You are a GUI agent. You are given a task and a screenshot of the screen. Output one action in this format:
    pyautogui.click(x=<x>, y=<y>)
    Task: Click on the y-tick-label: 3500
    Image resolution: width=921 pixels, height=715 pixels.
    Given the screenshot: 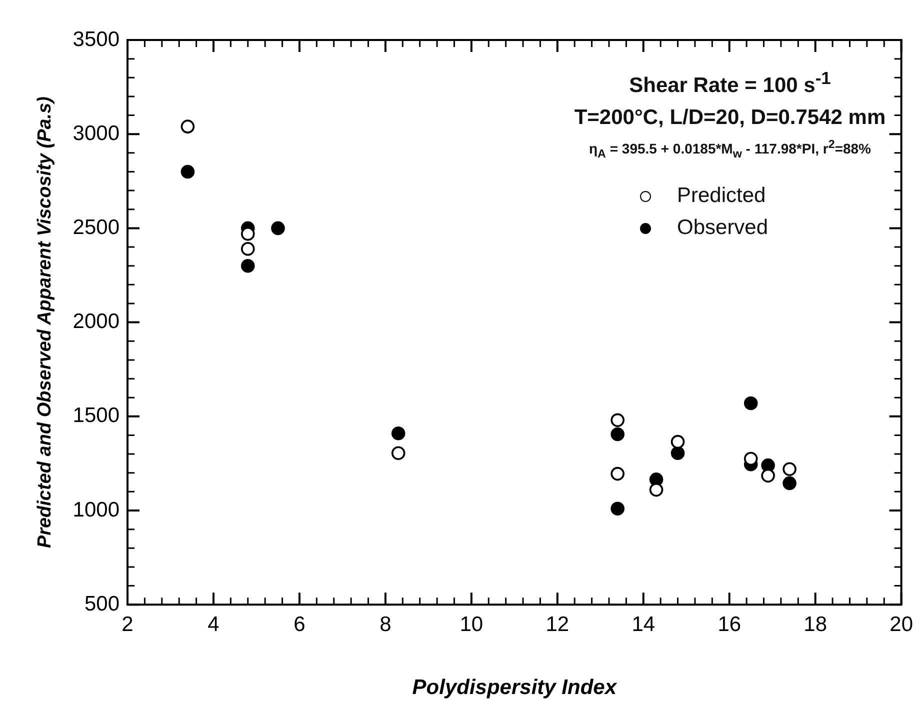 What is the action you would take?
    pyautogui.click(x=96, y=39)
    